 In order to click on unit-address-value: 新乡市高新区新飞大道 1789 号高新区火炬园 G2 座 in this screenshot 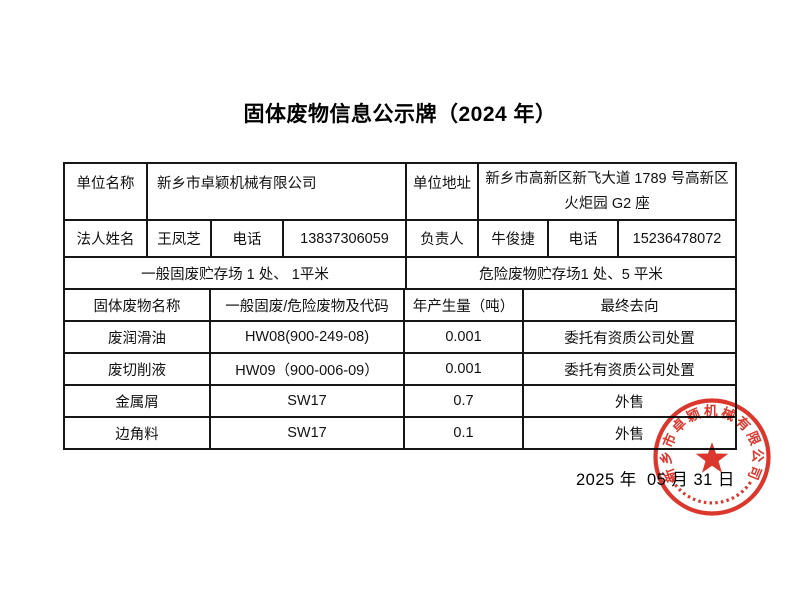, I will do `click(607, 191)`.